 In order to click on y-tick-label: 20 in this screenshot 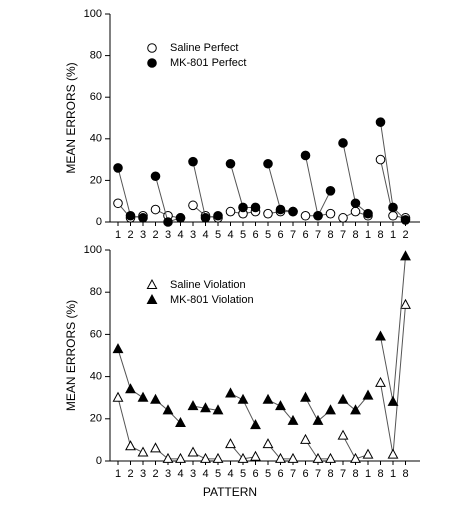, I will do `click(96, 419)`.